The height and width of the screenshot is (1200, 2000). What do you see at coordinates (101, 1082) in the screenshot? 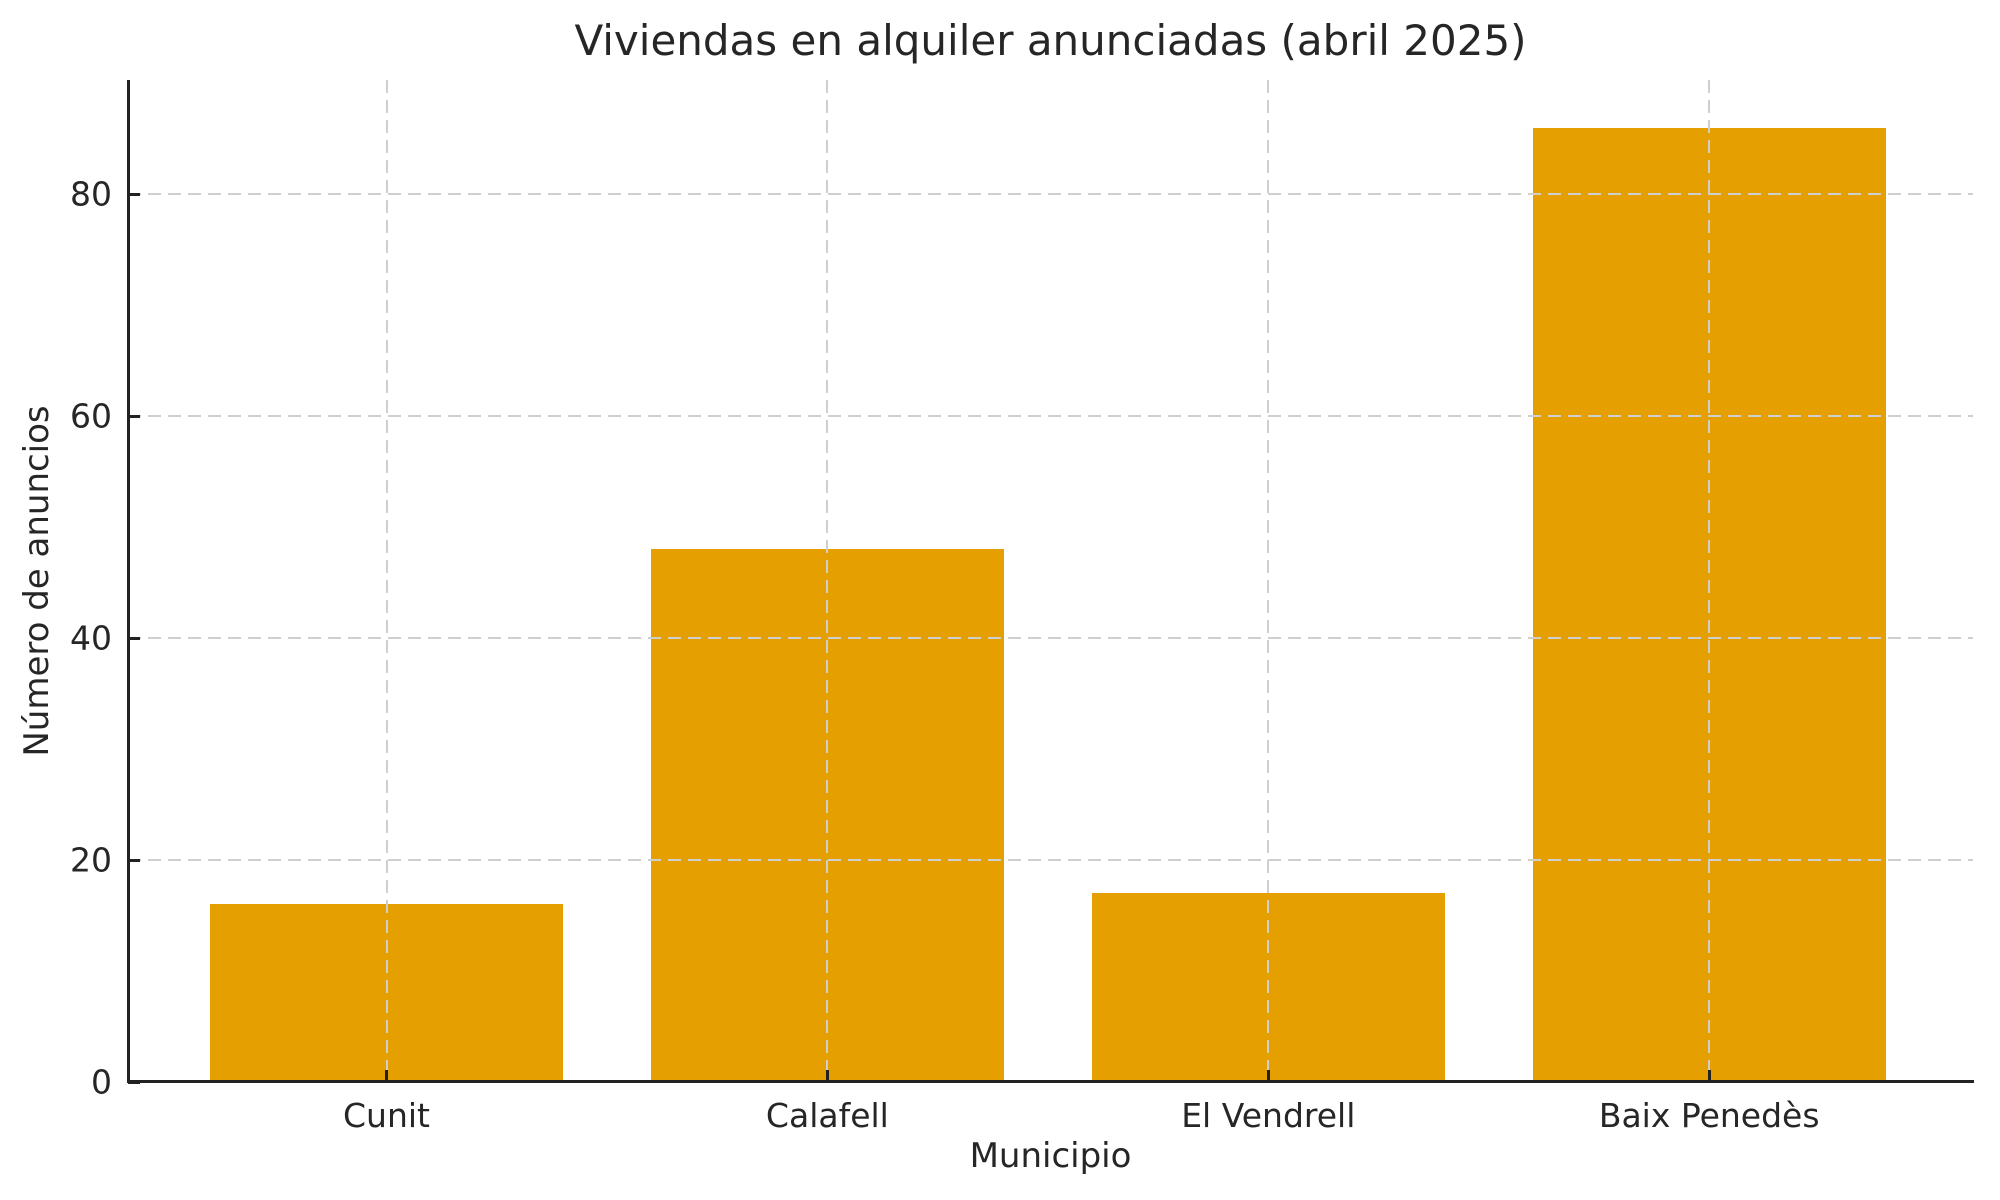
I see `y-tick-label: 0` at bounding box center [101, 1082].